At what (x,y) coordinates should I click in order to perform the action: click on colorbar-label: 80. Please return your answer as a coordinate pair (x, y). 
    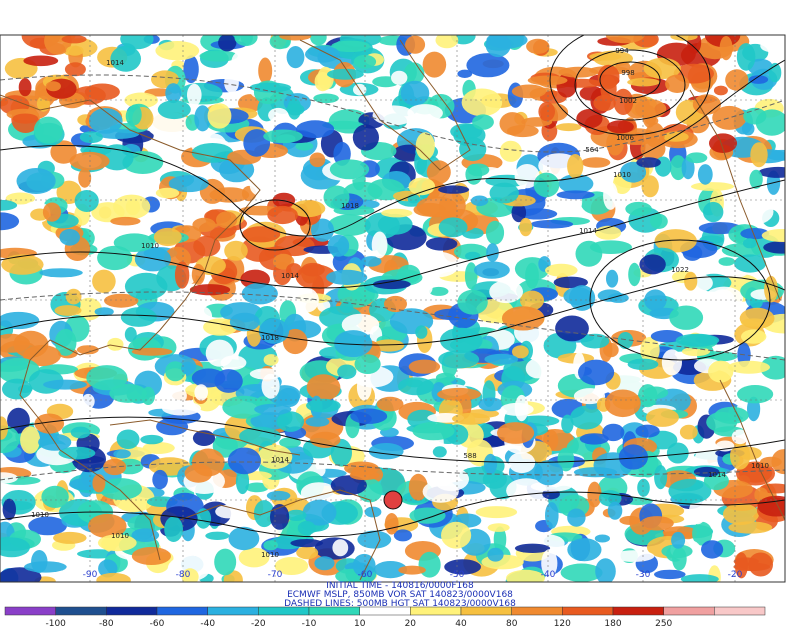
    Looking at the image, I should click on (512, 624).